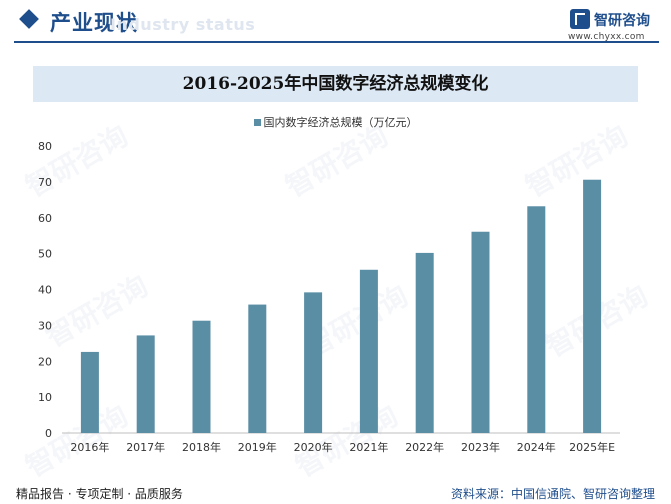 This screenshot has width=671, height=504. Describe the element at coordinates (552, 494) in the screenshot. I see `footer-source: 资料来源：中国信通院、智研咨询整理` at that location.